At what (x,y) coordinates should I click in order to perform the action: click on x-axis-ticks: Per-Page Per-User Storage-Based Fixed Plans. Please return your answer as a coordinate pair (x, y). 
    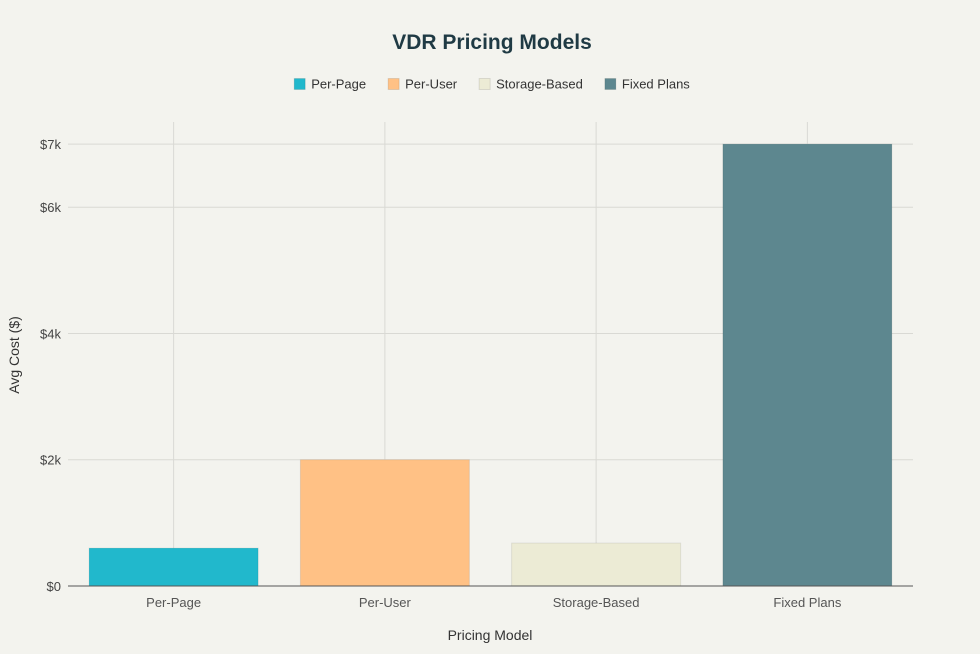
    Looking at the image, I should click on (494, 602).